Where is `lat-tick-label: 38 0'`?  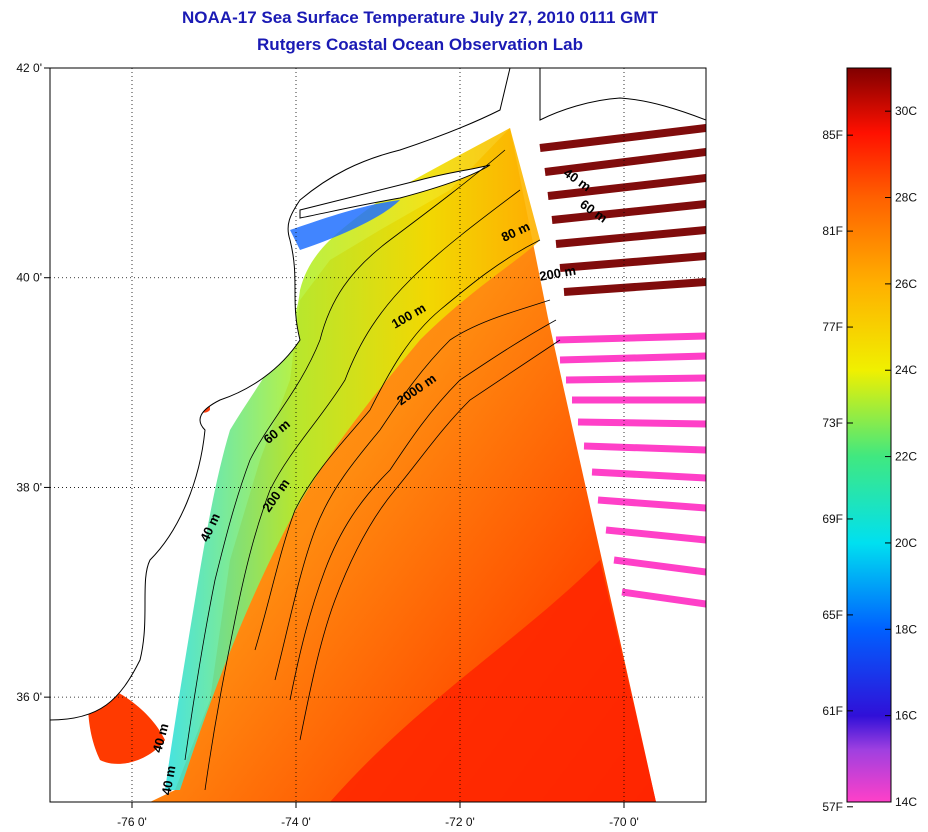
lat-tick-label: 38 0' is located at coordinates (29, 487).